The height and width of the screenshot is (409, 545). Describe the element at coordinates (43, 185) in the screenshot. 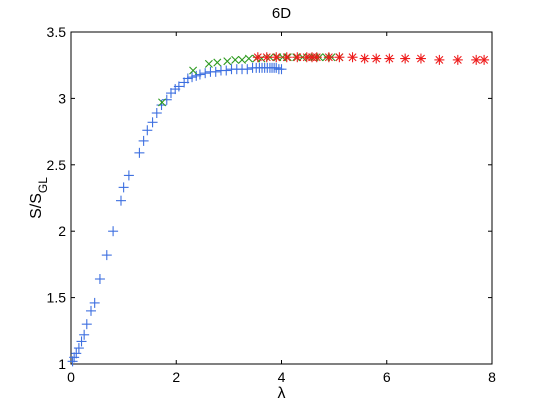

I see `y-axis-label-subscript: GL` at that location.